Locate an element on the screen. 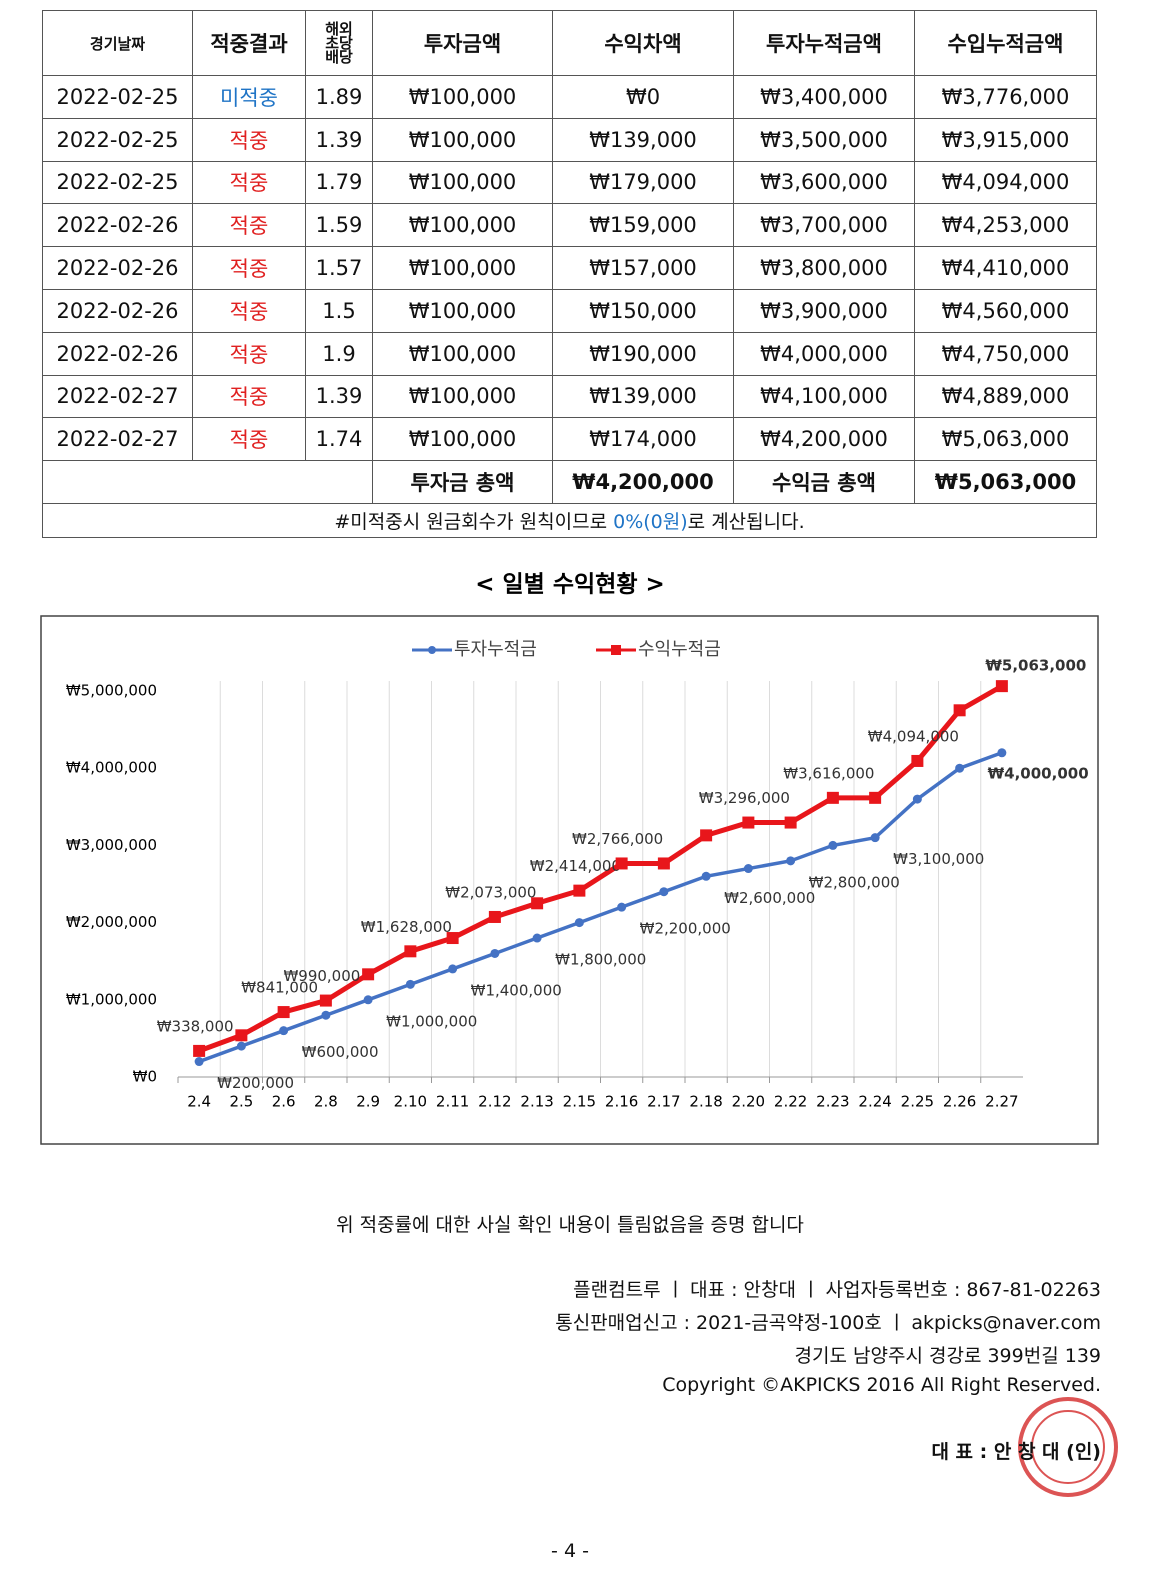 This screenshot has width=1150, height=1580. data-label: ₩990,000 is located at coordinates (321, 976).